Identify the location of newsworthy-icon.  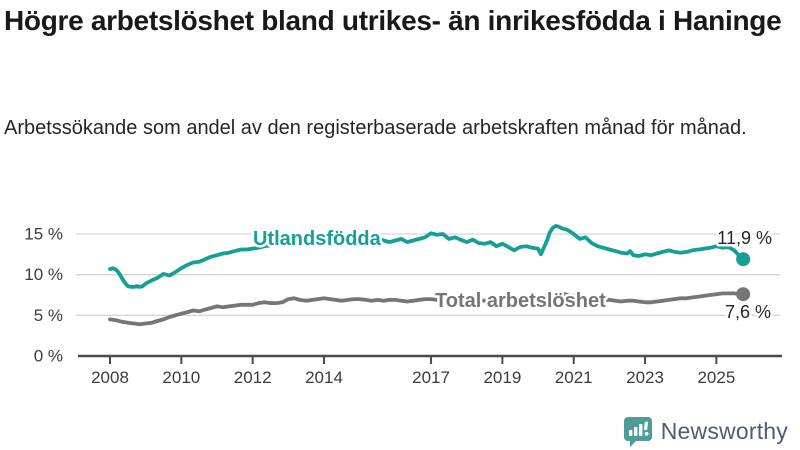
(637, 431).